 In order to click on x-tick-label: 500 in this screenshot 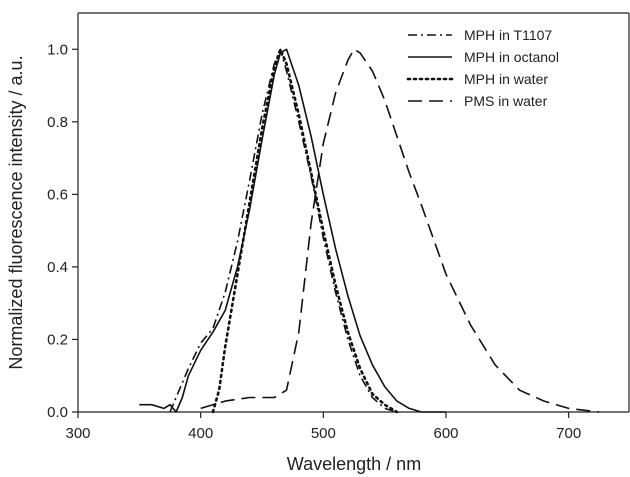, I will do `click(323, 433)`.